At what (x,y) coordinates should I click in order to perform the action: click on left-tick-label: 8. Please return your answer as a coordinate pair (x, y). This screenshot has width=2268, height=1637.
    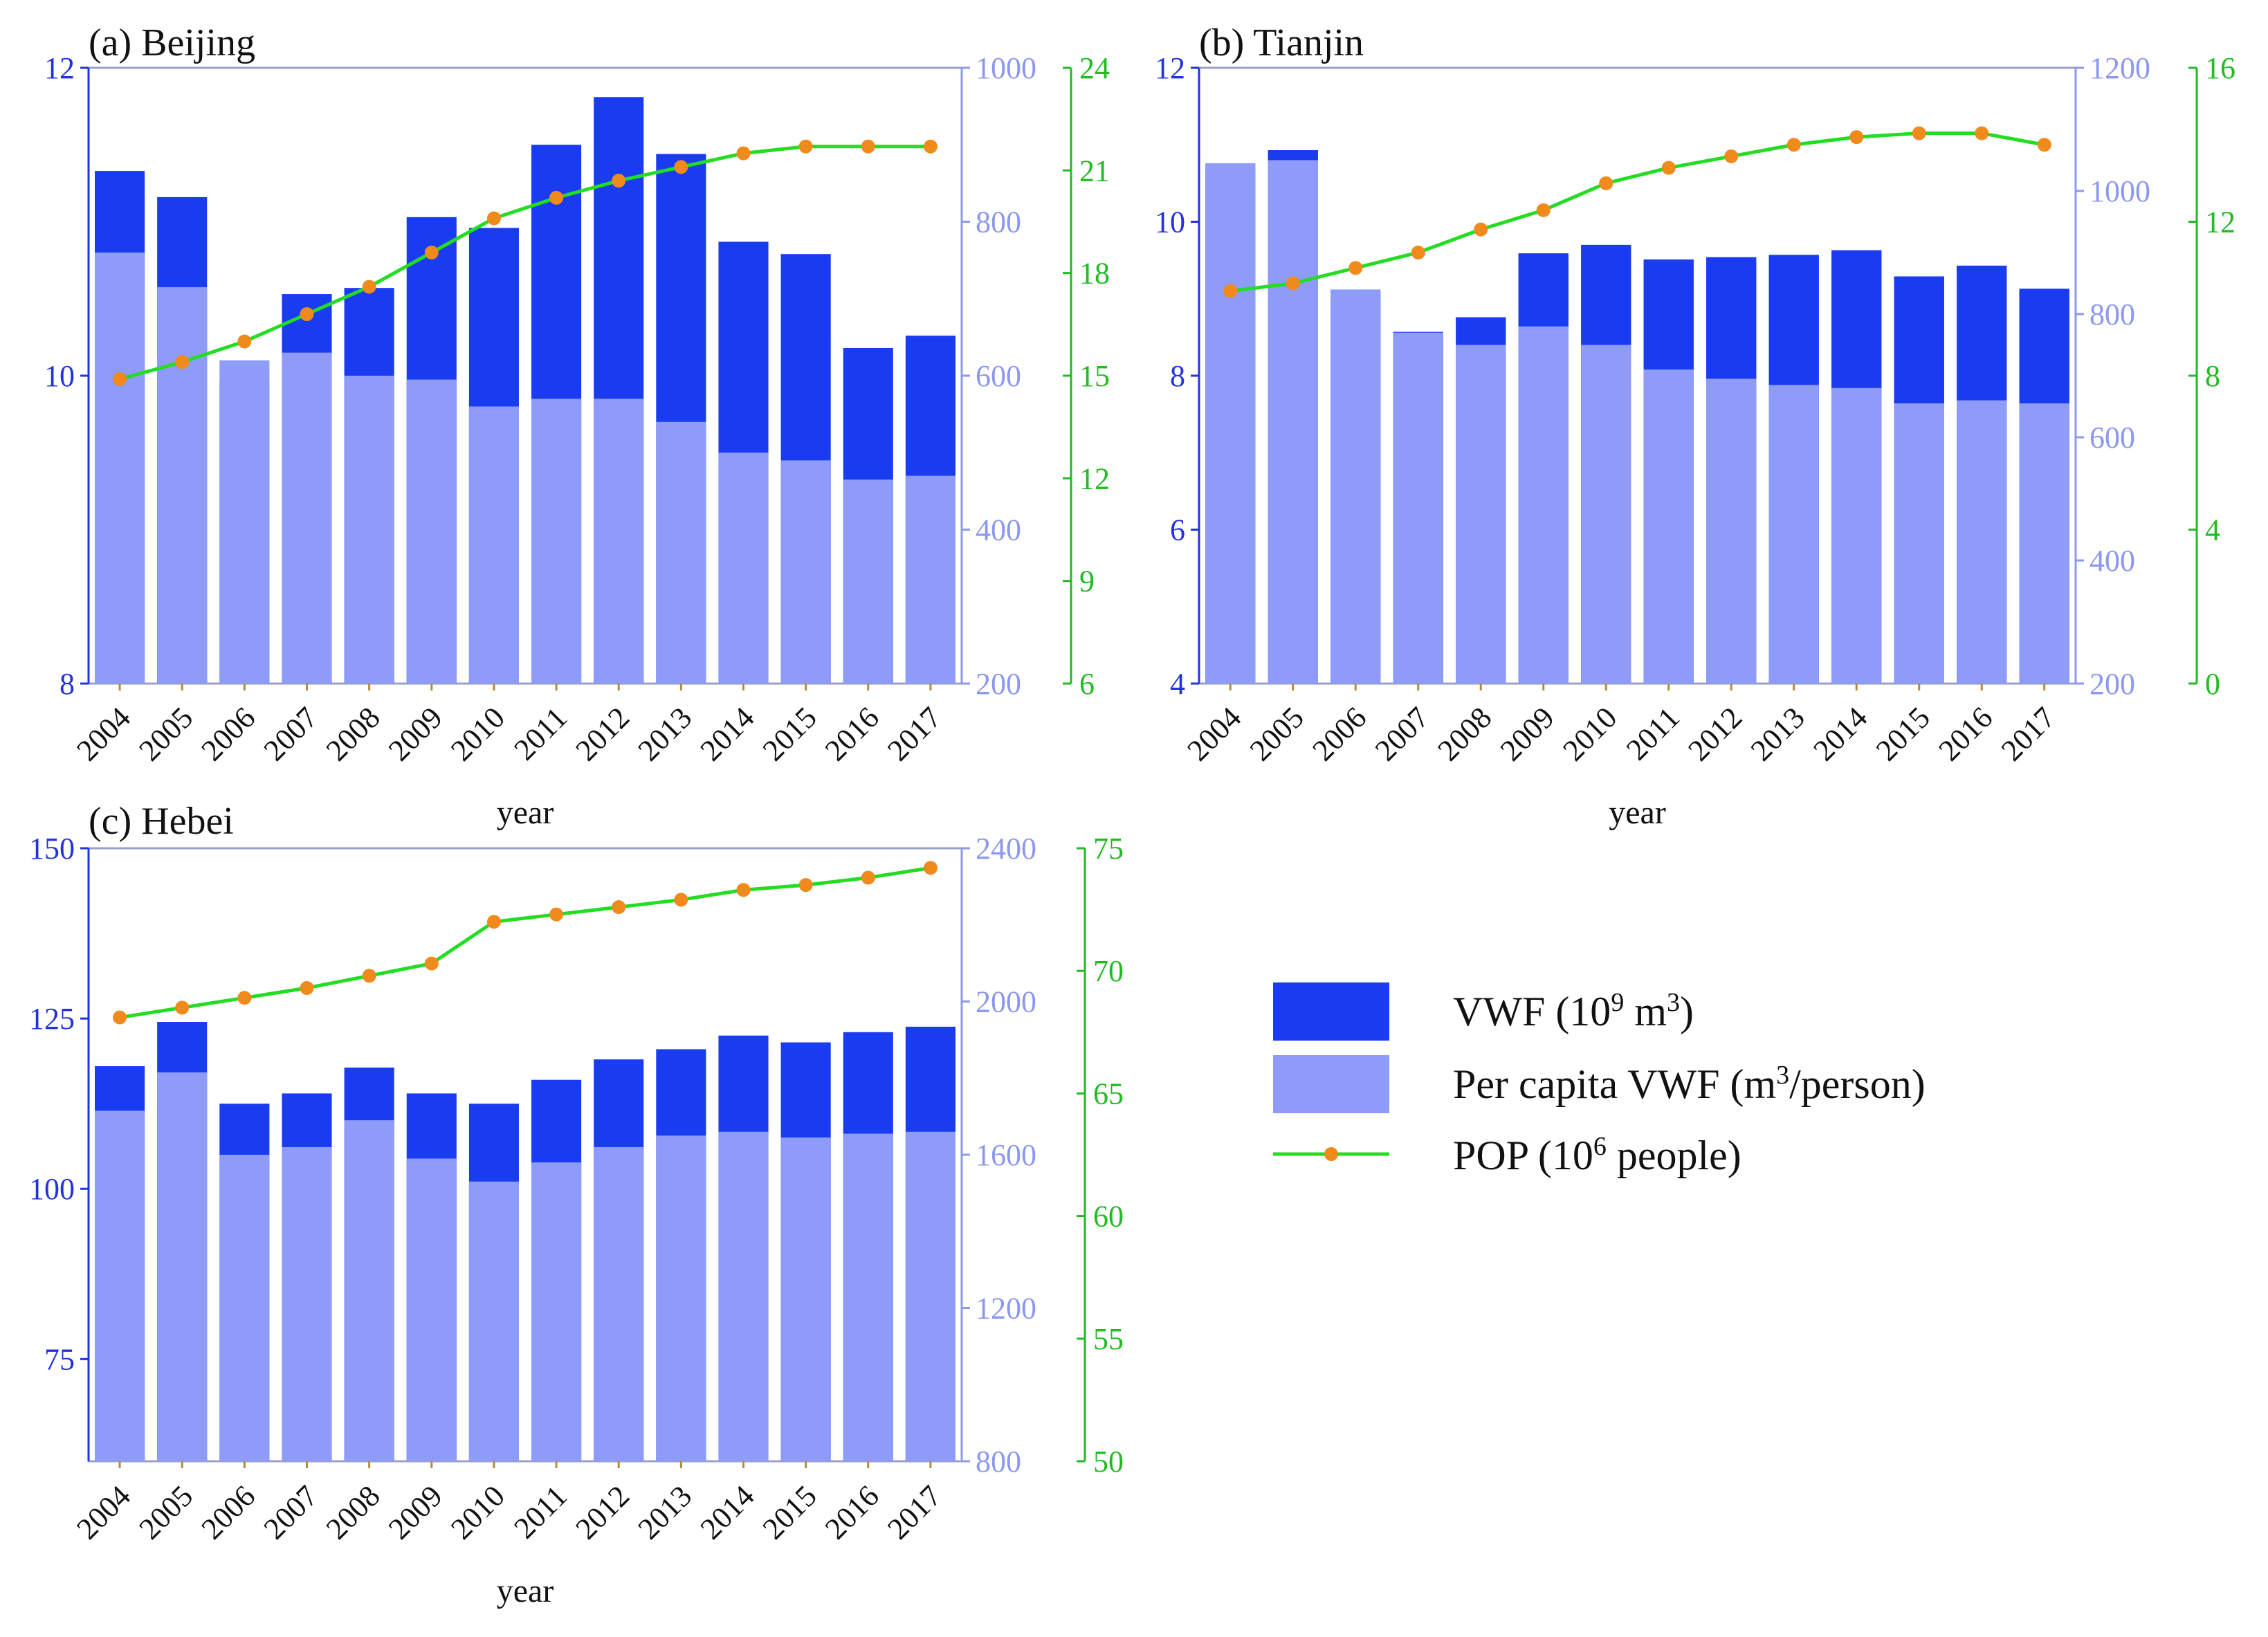
    Looking at the image, I should click on (67, 684).